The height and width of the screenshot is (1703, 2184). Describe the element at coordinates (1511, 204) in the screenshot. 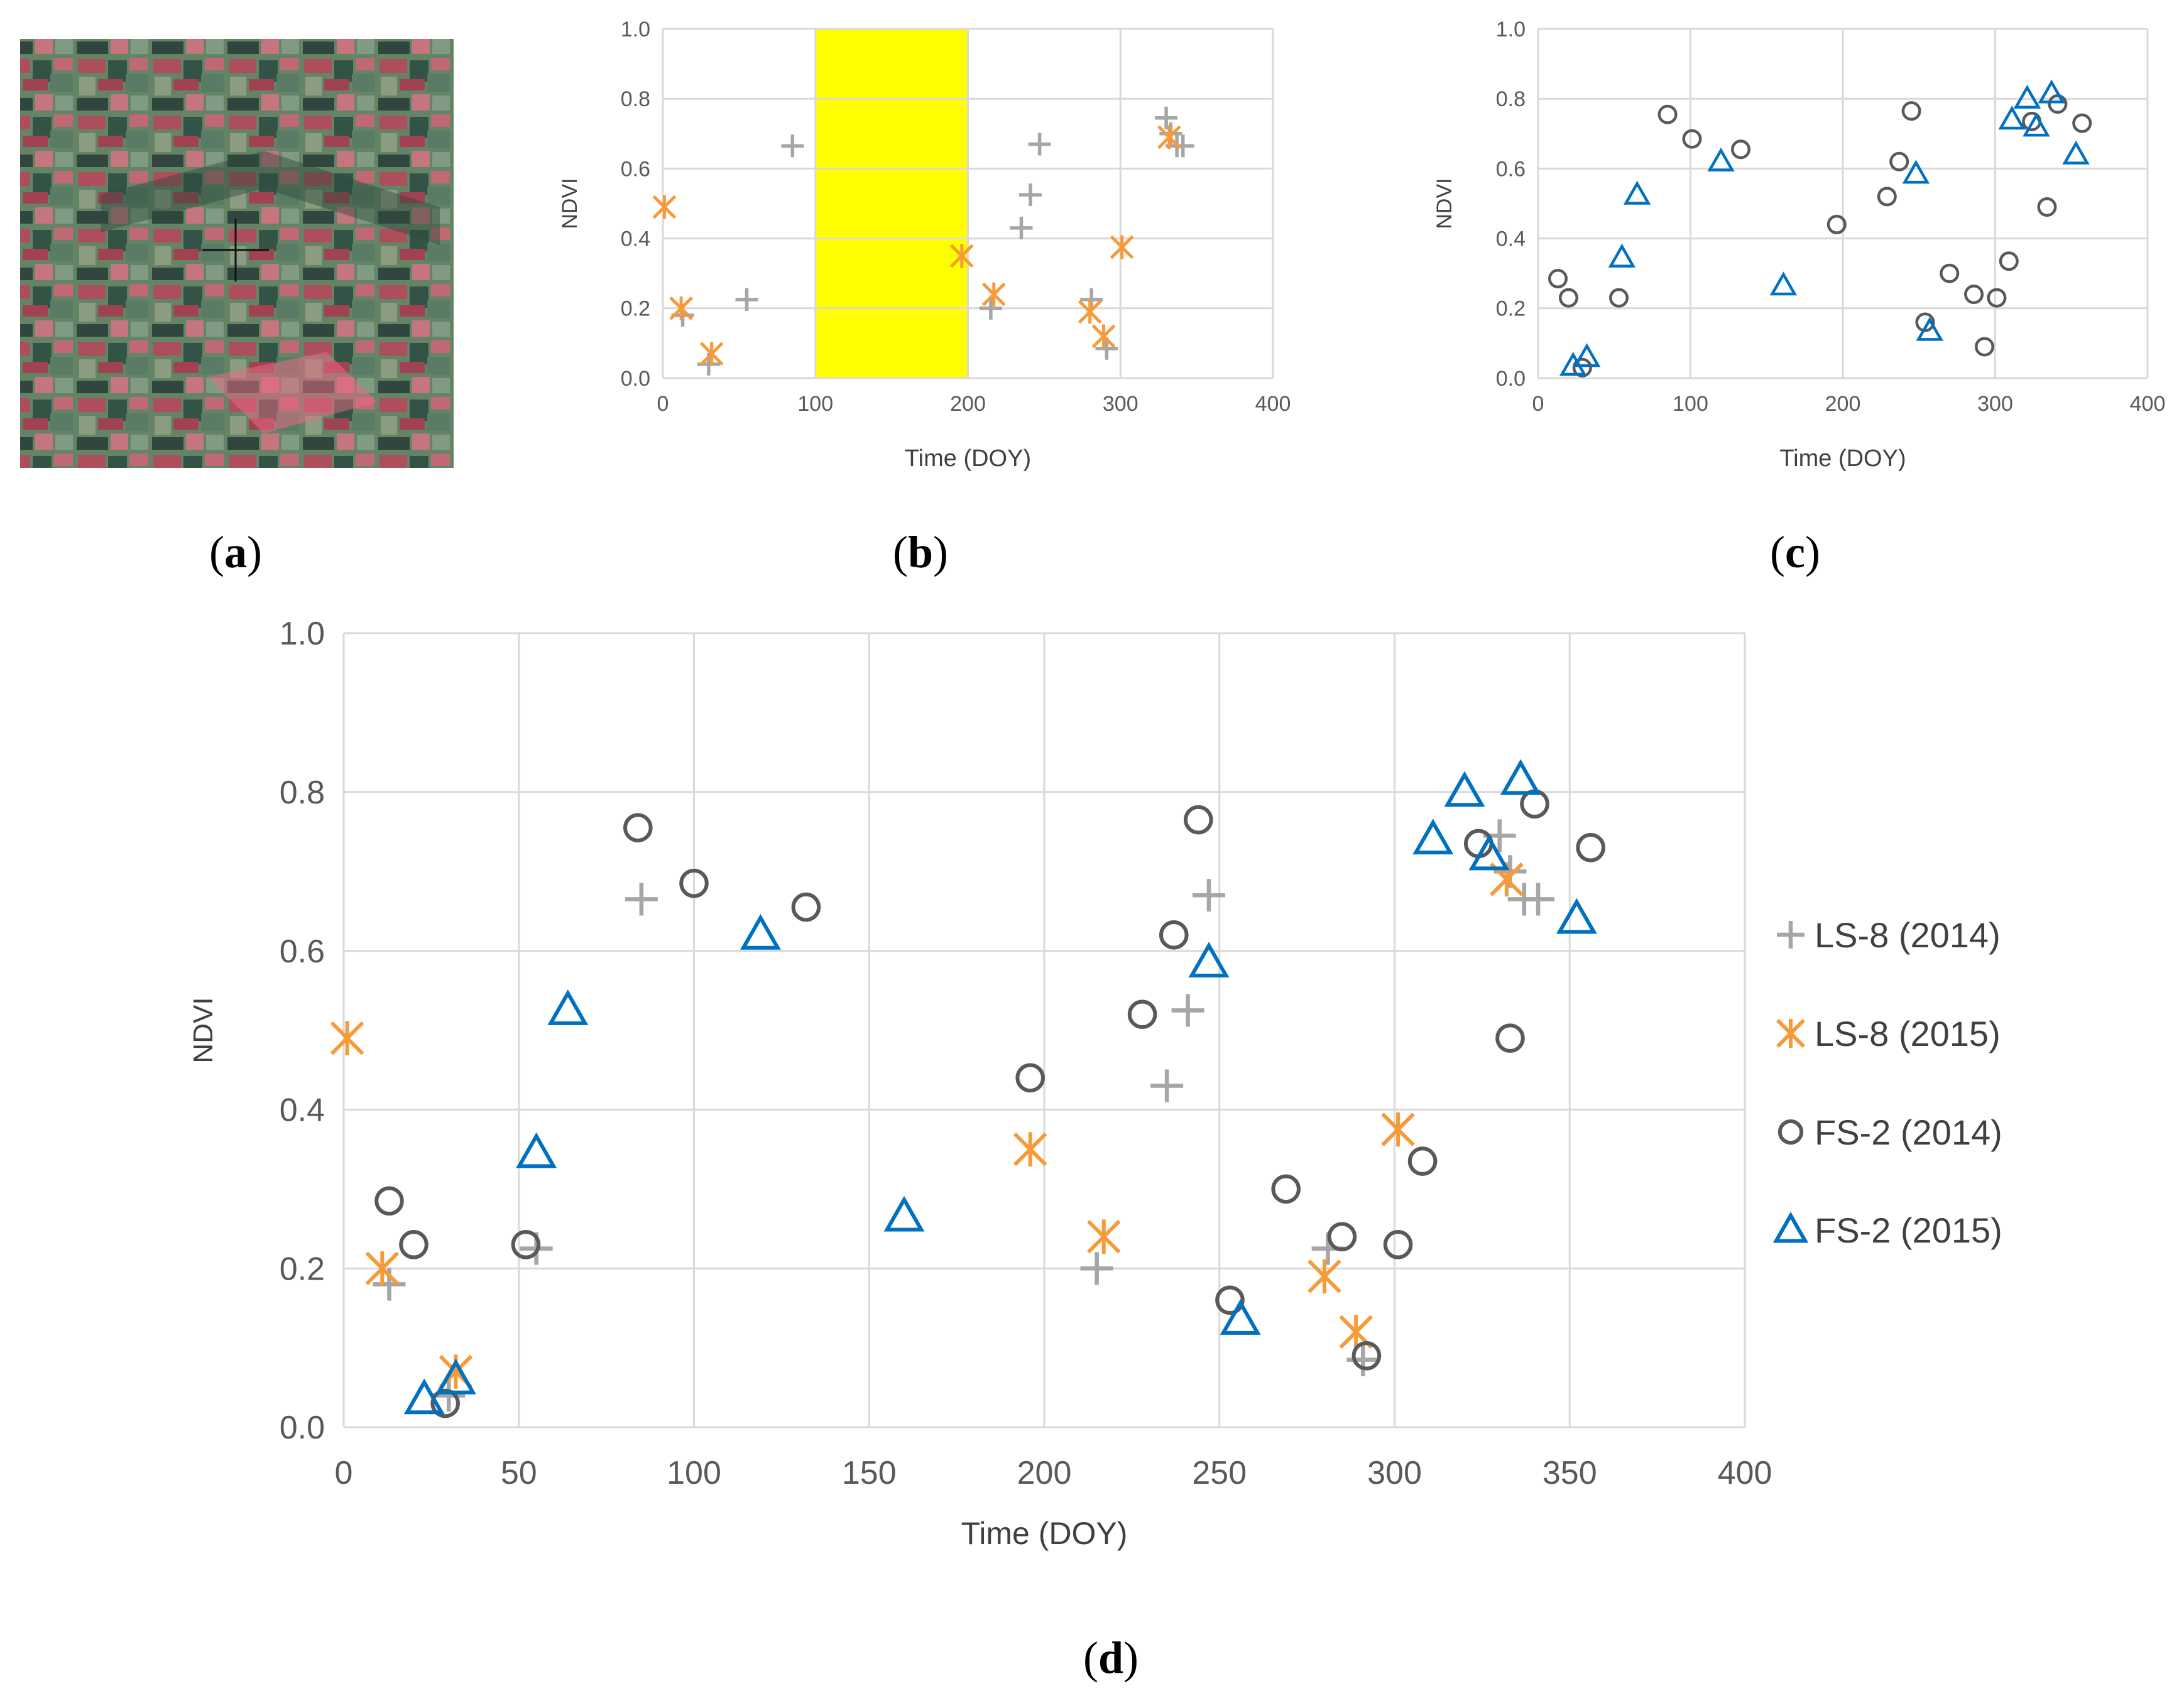

I see `chart-c-y-ticks: 0.0 0.2 0.4 0.6 0.8 1.0` at that location.